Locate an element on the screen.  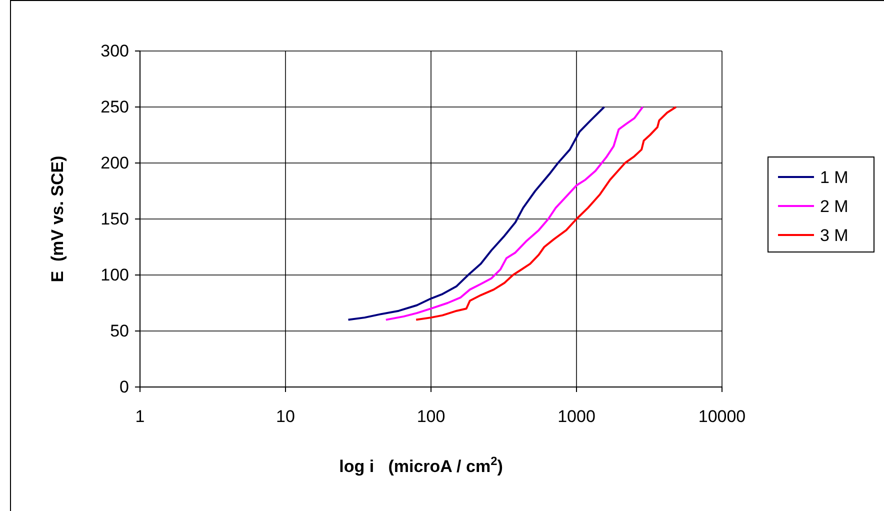
x-tick-label: 1000 is located at coordinates (577, 416).